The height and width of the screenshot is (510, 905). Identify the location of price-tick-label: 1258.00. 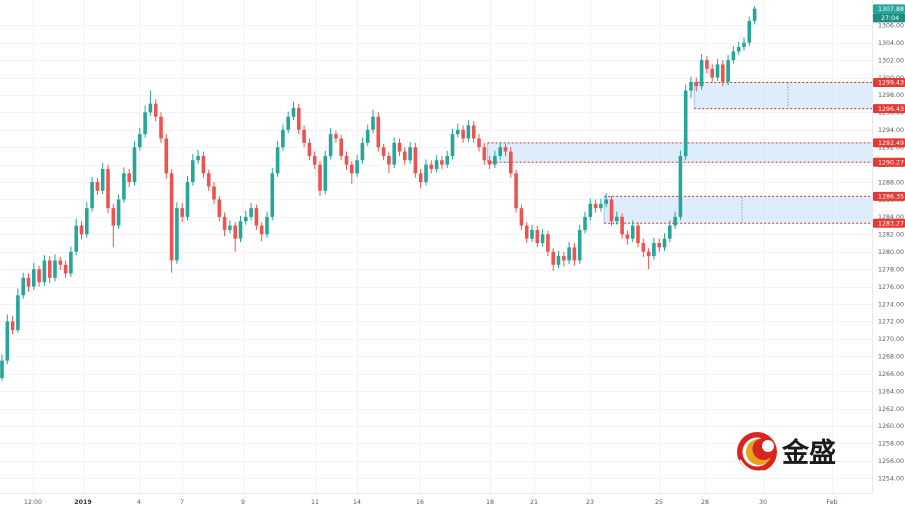
(891, 444).